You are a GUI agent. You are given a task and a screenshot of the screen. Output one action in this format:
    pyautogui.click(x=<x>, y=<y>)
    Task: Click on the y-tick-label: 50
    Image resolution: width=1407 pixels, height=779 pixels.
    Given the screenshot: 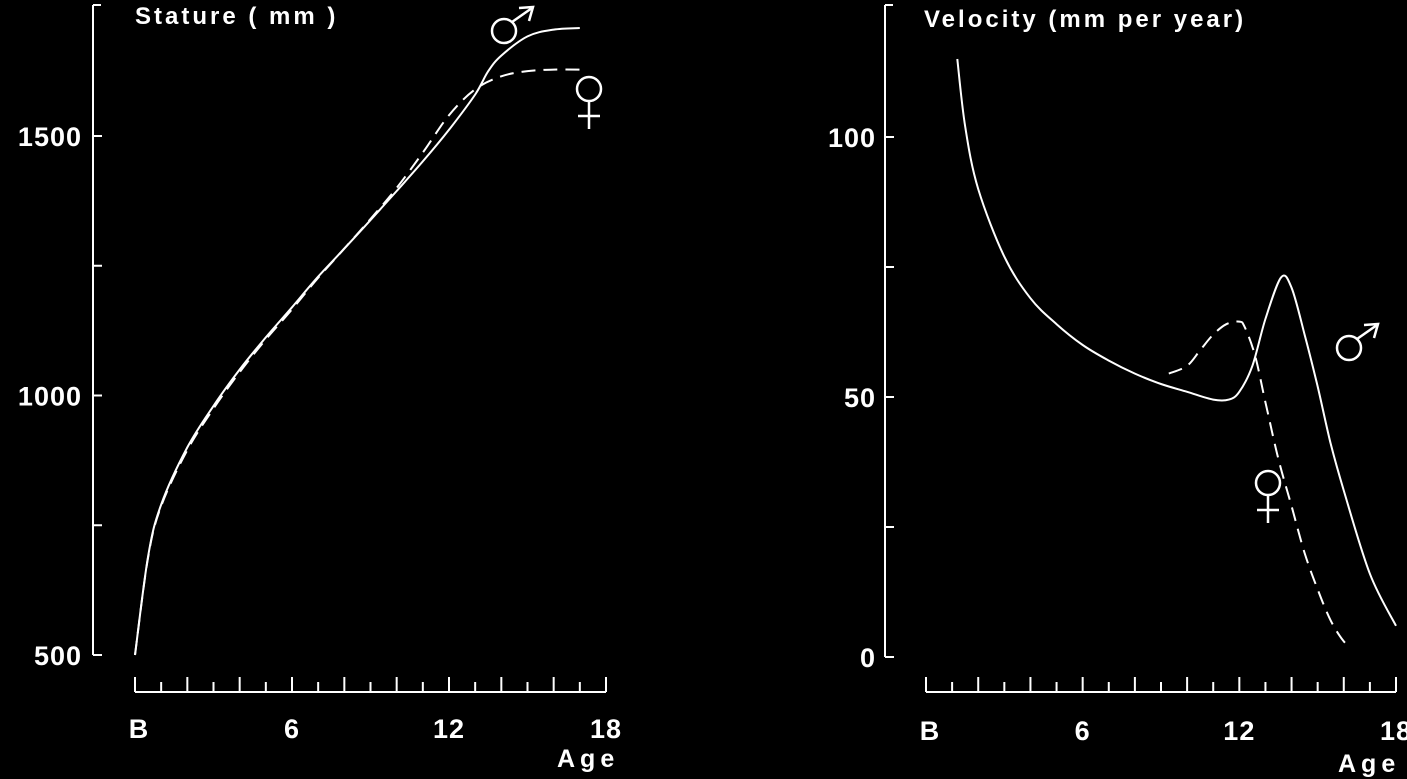 What is the action you would take?
    pyautogui.click(x=860, y=398)
    